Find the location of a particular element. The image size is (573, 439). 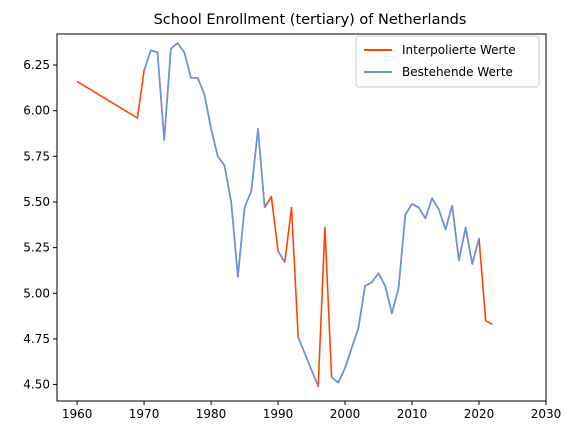

y-tick-label: 5.25 is located at coordinates (36, 248).